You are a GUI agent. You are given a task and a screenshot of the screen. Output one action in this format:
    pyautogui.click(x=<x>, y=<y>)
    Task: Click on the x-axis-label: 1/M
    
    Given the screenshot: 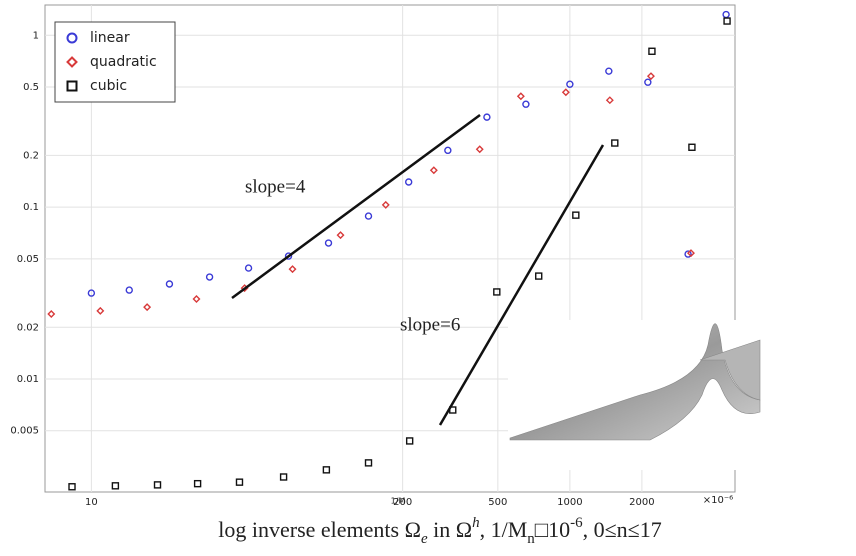 What is the action you would take?
    pyautogui.click(x=398, y=501)
    